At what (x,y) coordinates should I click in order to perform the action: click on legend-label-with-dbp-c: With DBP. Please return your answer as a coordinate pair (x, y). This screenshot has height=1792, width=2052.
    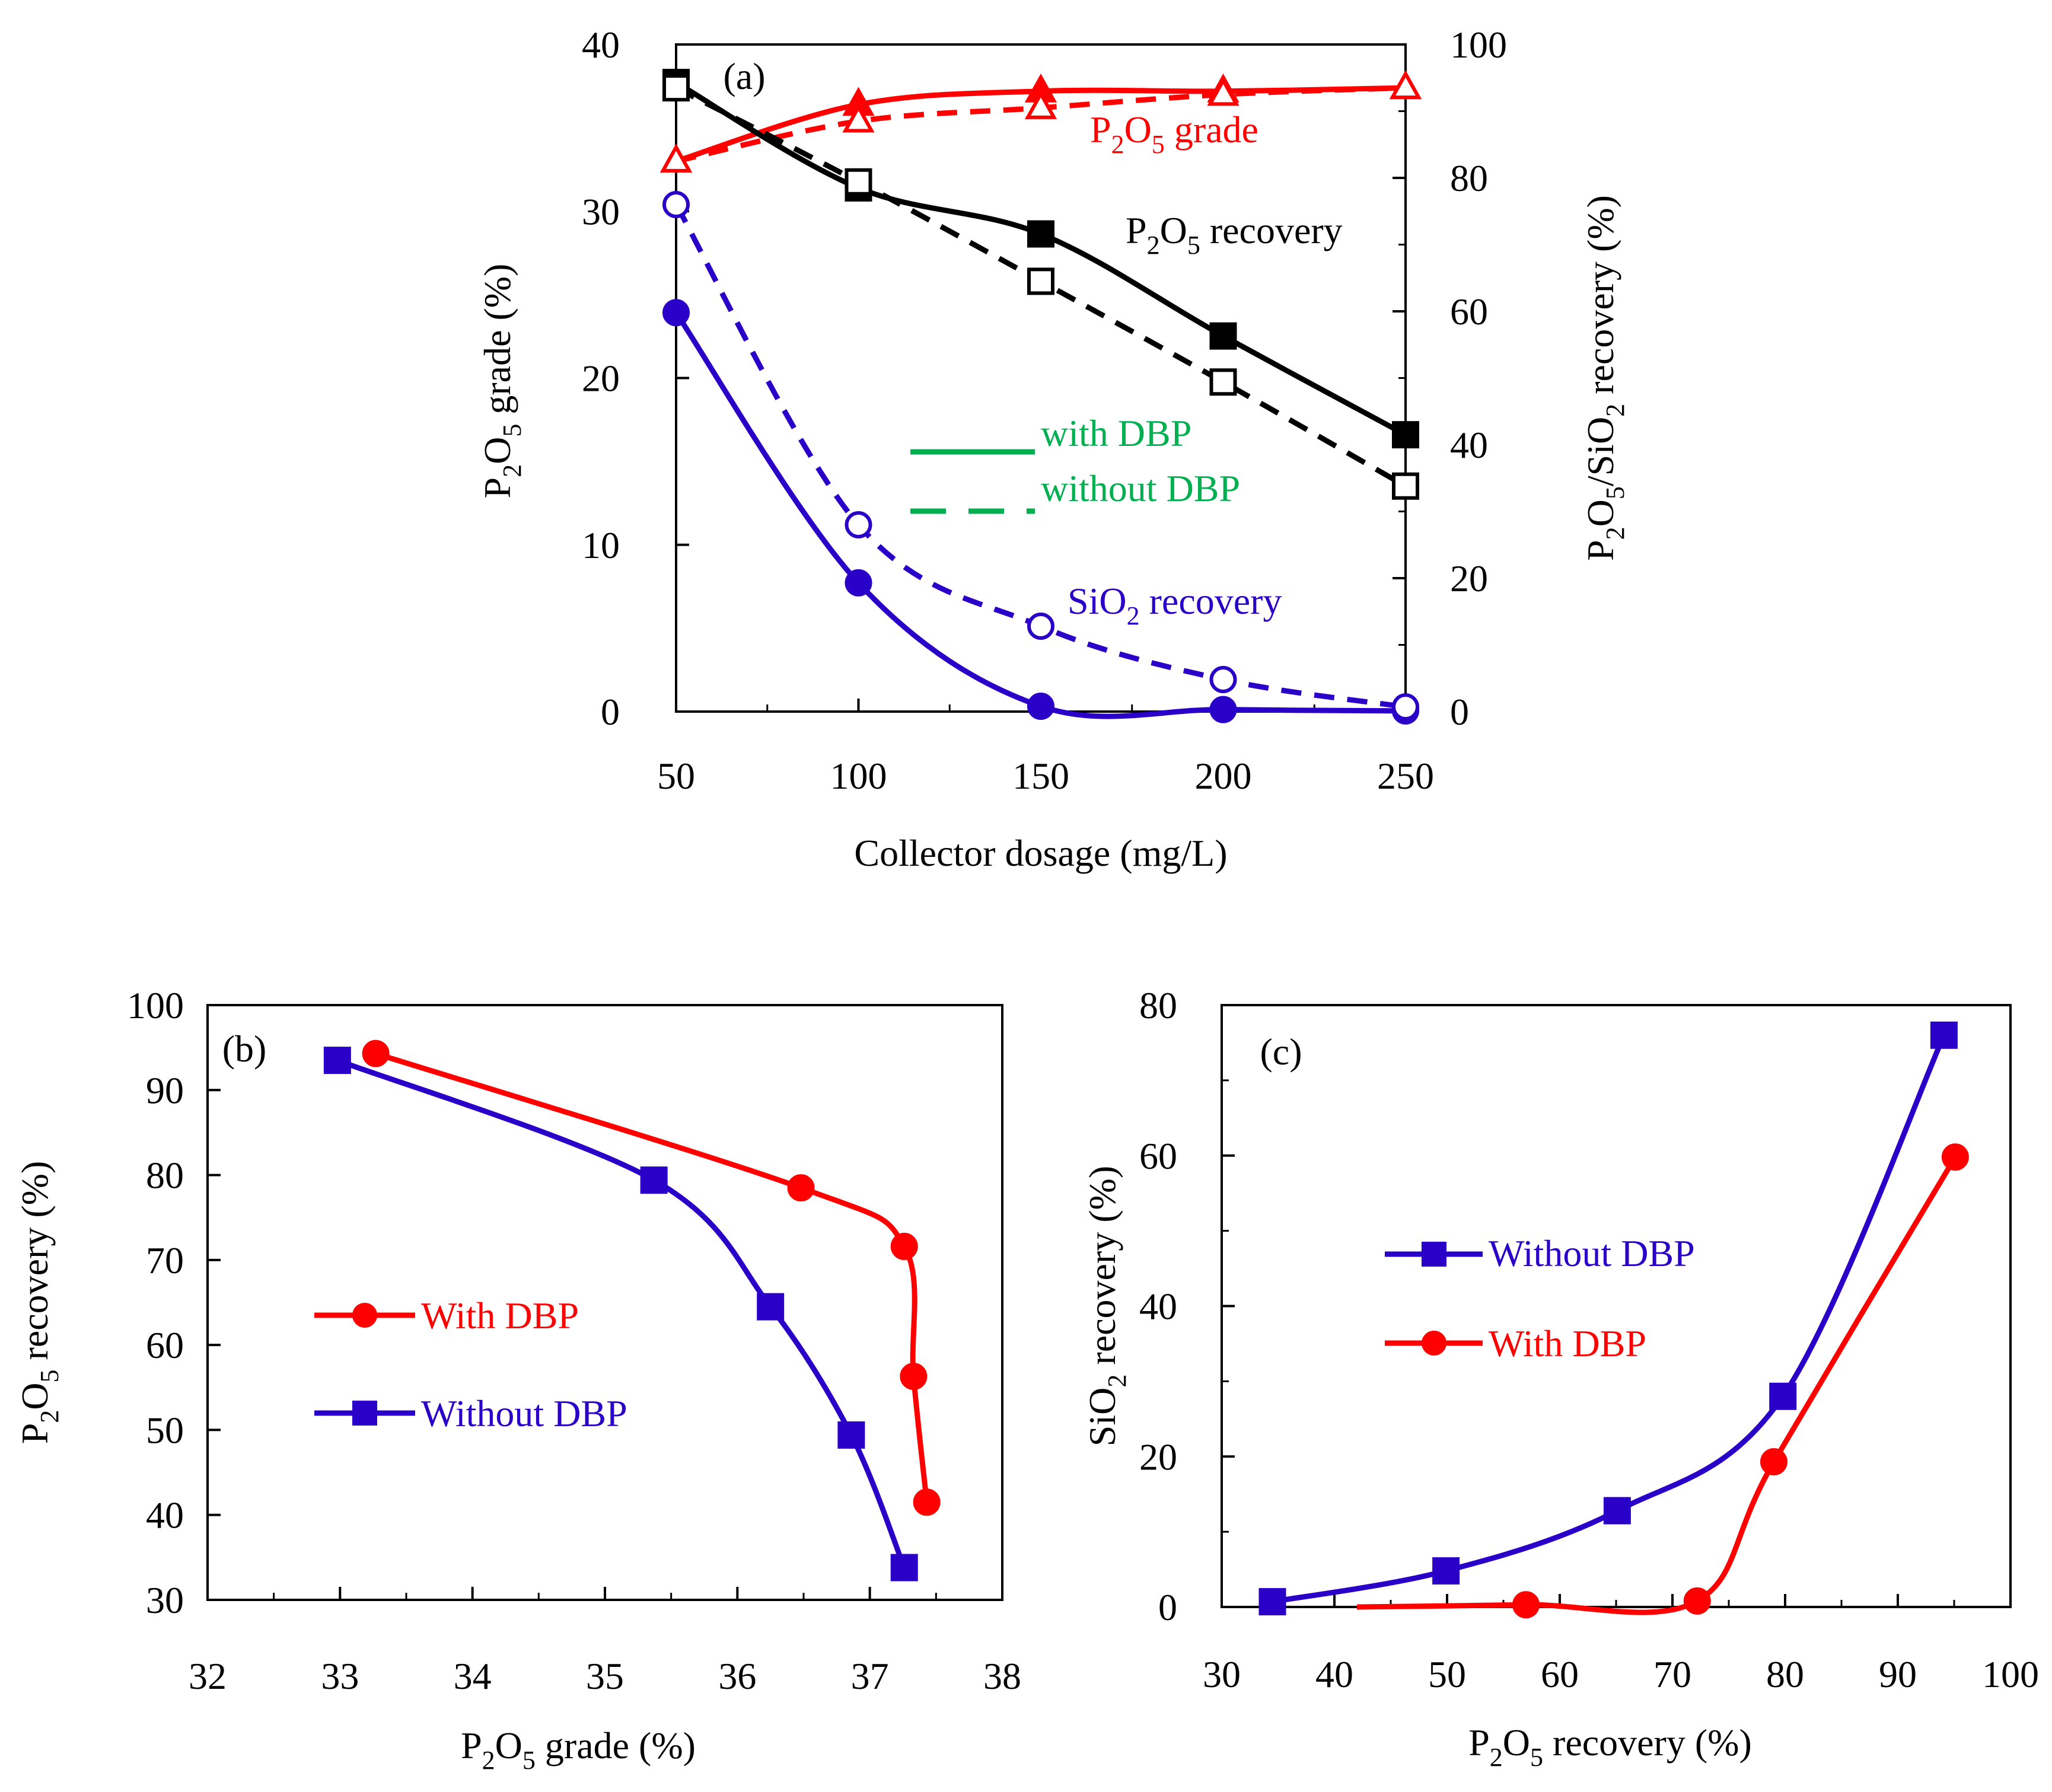
    Looking at the image, I should click on (1567, 1343).